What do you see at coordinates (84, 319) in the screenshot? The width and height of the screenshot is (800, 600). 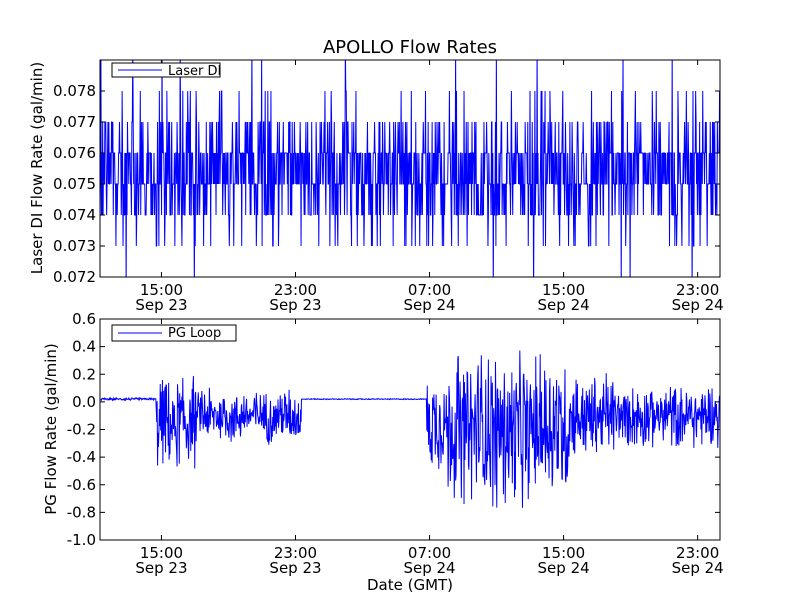 I see `pg-loop-y-tick-label: 0.6` at bounding box center [84, 319].